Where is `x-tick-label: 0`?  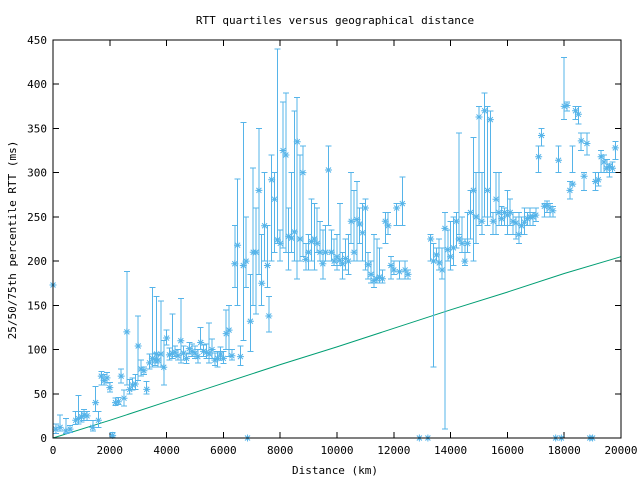 x-tick-label: 0 is located at coordinates (53, 450).